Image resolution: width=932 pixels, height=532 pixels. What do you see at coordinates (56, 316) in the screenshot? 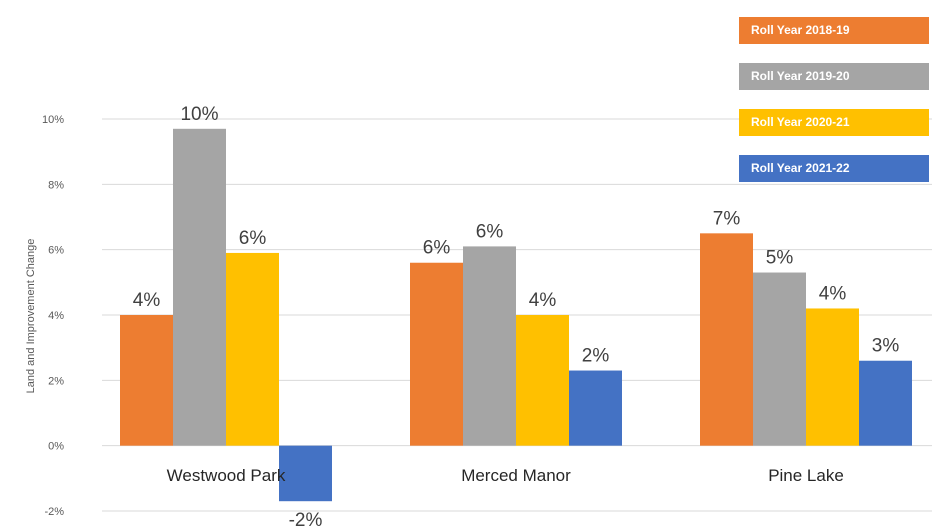
I see `y-tick-label: 4%` at bounding box center [56, 316].